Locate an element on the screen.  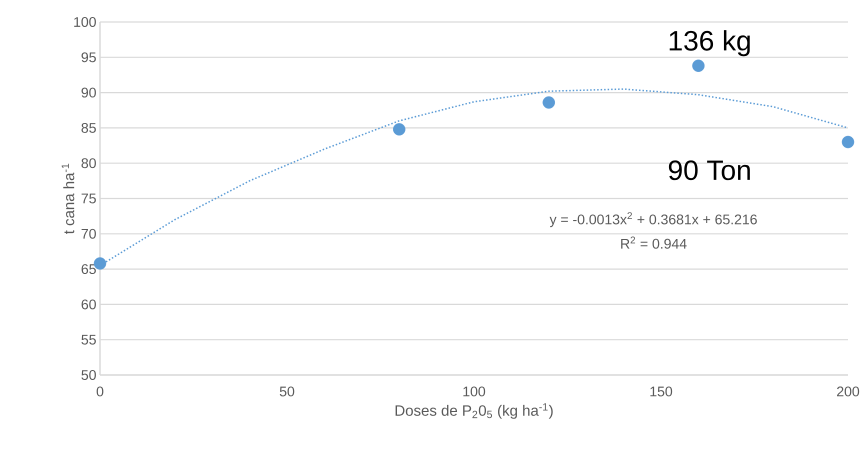
x-axis-title: Doses de P$_{2}$0$_{5}$ (kg ha$^{-1}$) is located at coordinates (474, 411).